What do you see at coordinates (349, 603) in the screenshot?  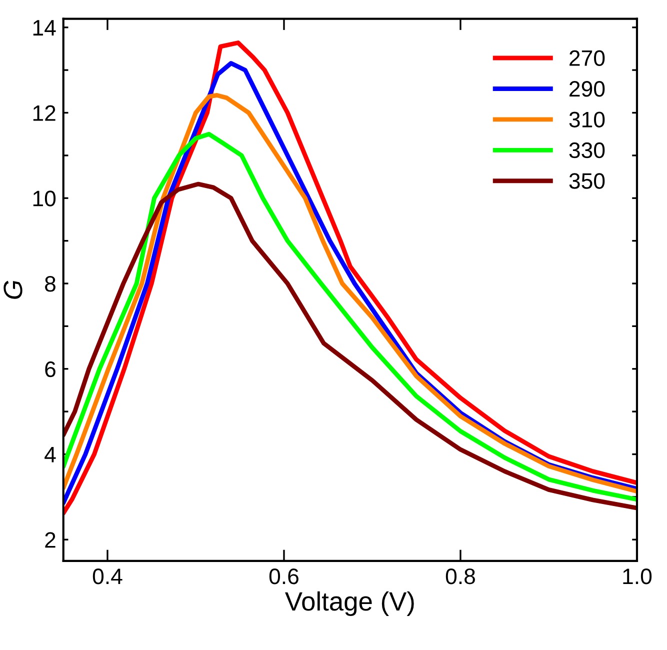 I see `x-axis-title: Voltage (V)` at bounding box center [349, 603].